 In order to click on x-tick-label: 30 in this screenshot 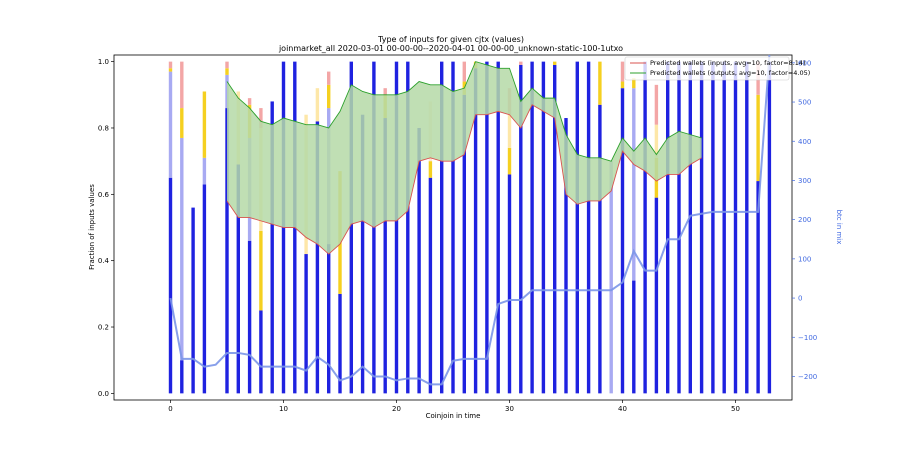, I will do `click(509, 409)`.